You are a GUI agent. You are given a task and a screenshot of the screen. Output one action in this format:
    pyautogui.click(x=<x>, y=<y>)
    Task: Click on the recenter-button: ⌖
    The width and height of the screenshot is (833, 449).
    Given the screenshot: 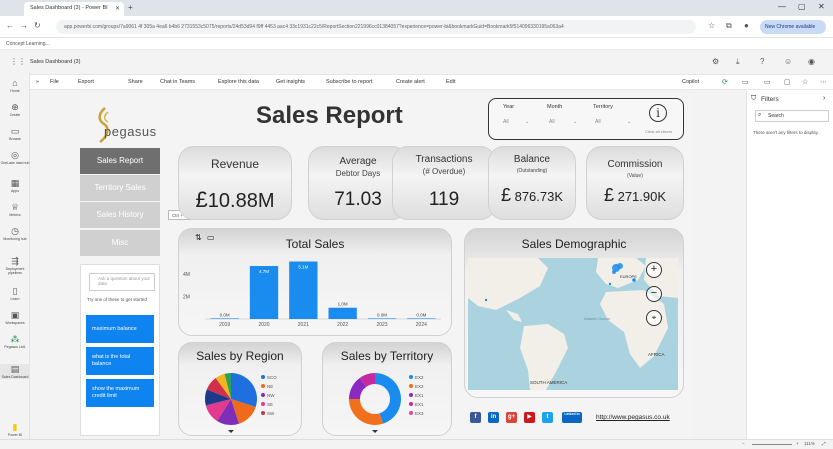 What is the action you would take?
    pyautogui.click(x=654, y=318)
    